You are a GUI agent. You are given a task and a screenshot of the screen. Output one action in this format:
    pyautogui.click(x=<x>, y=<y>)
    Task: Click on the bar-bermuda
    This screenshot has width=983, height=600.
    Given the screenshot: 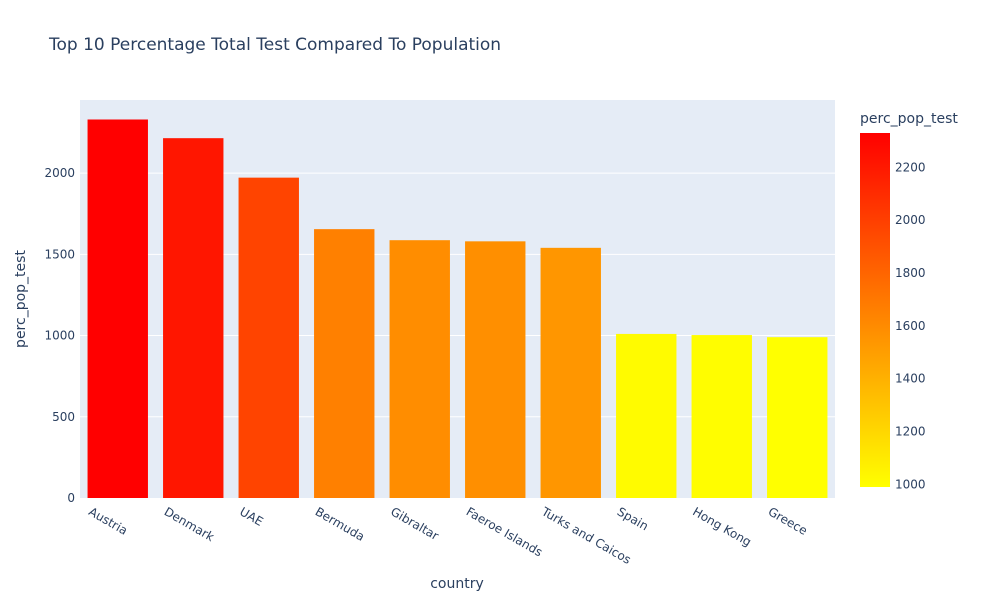 What is the action you would take?
    pyautogui.click(x=344, y=363)
    